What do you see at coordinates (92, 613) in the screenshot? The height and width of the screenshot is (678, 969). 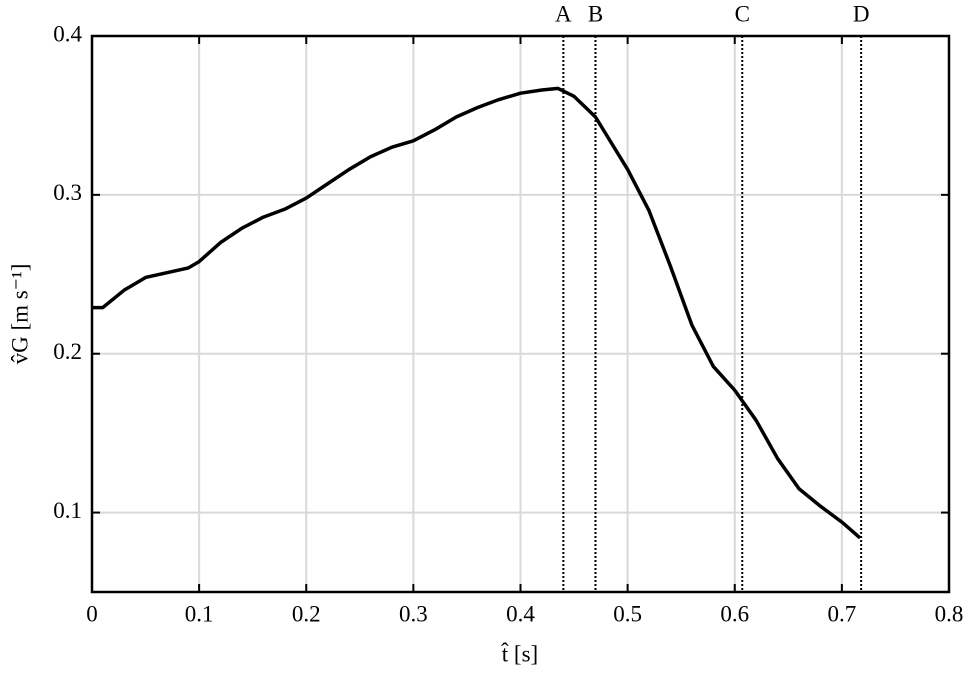 I see `x-tick-label: 0` at bounding box center [92, 613].